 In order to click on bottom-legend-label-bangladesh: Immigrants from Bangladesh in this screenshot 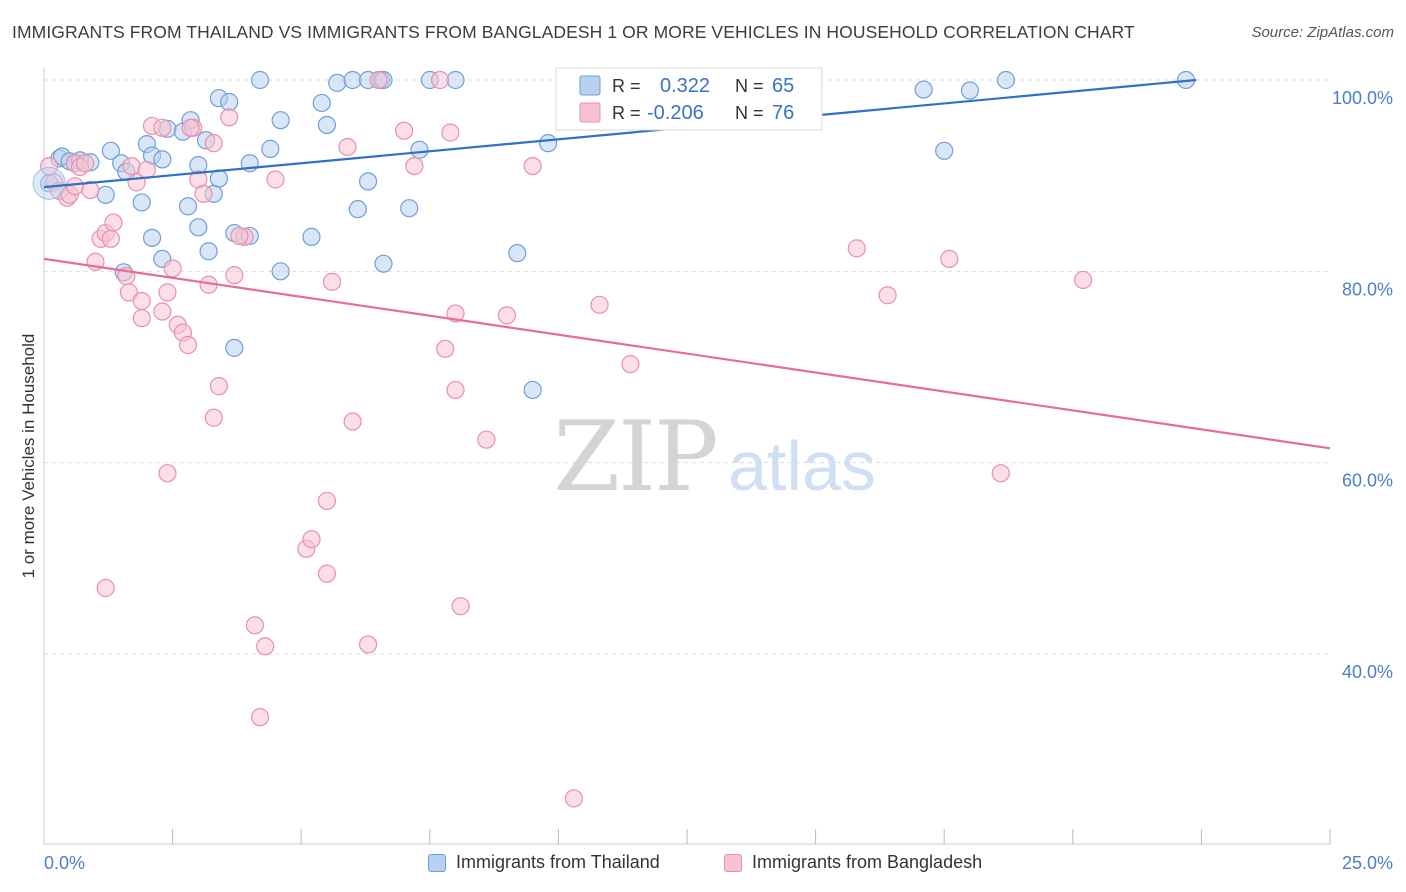, I will do `click(867, 862)`.